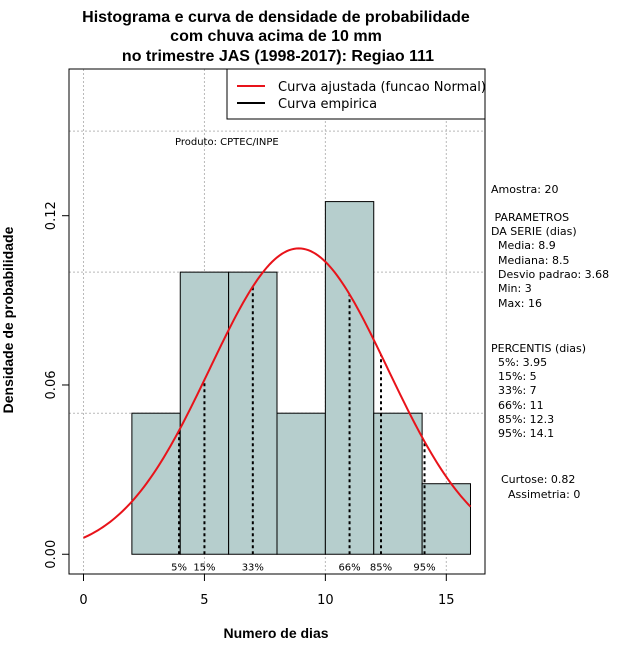 The height and width of the screenshot is (660, 640). I want to click on y-tick-label: 0.12, so click(51, 215).